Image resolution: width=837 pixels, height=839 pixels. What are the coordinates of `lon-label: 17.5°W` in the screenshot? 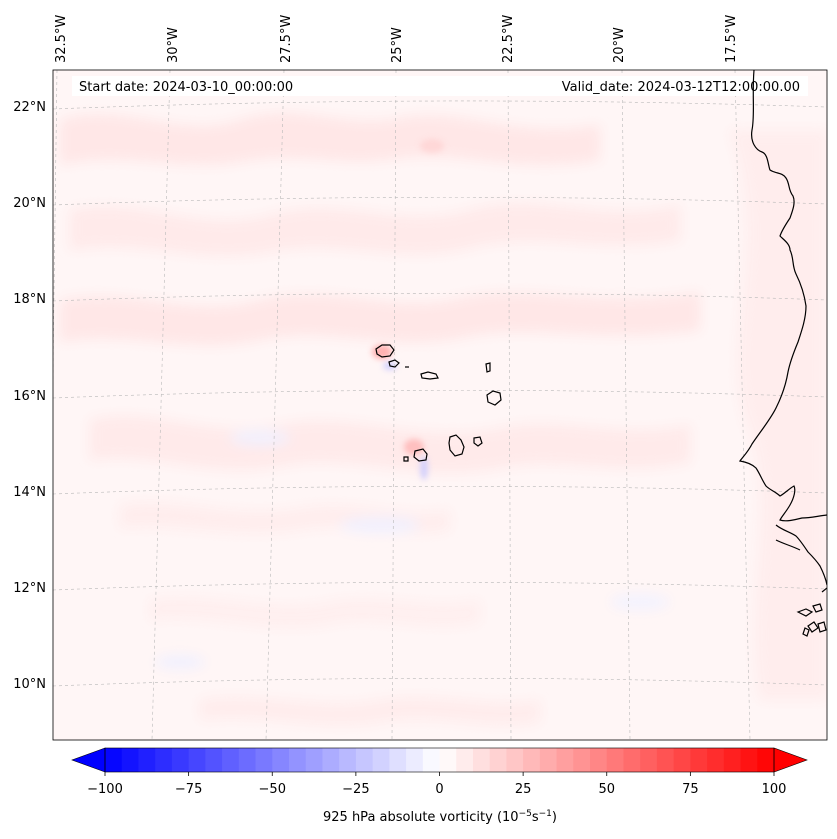 It's located at (731, 39).